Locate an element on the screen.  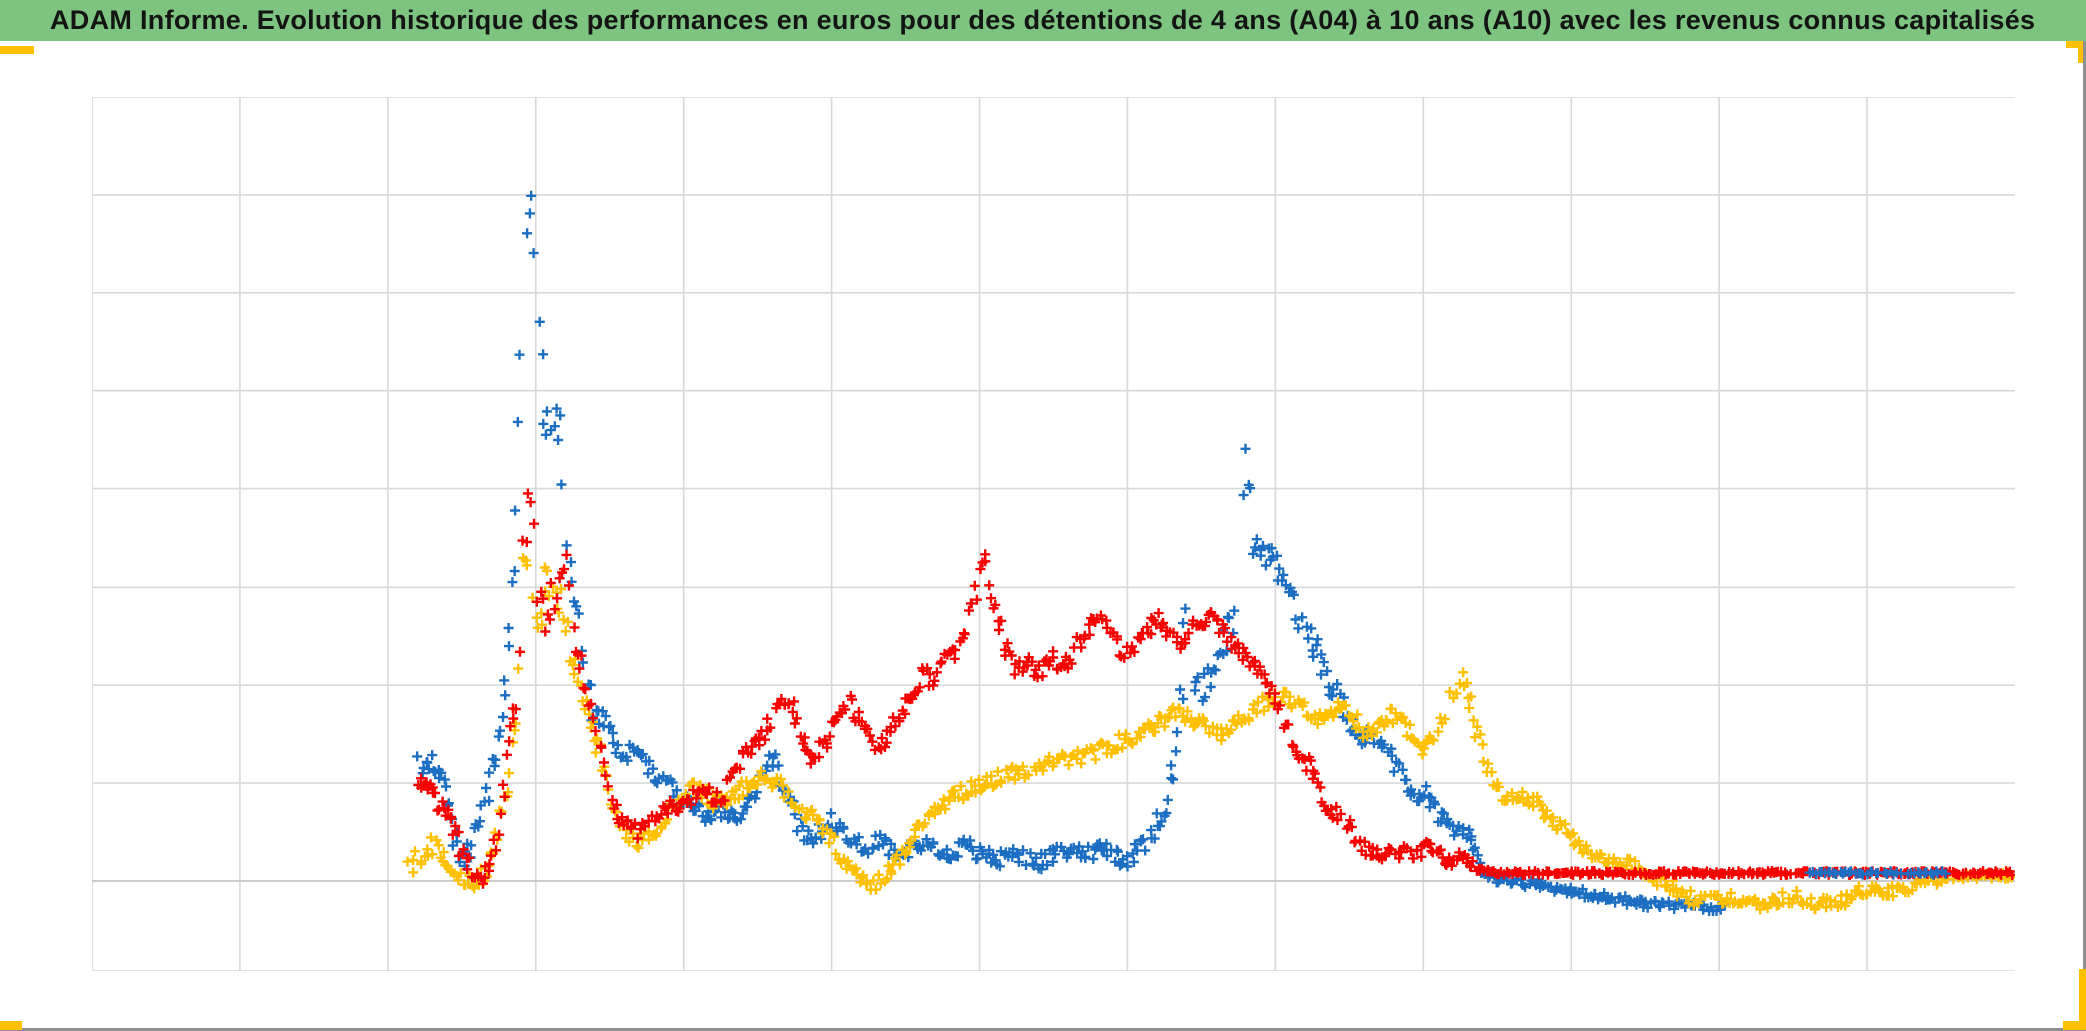
accent-mark-bottom-right-h is located at coordinates (2074, 1025).